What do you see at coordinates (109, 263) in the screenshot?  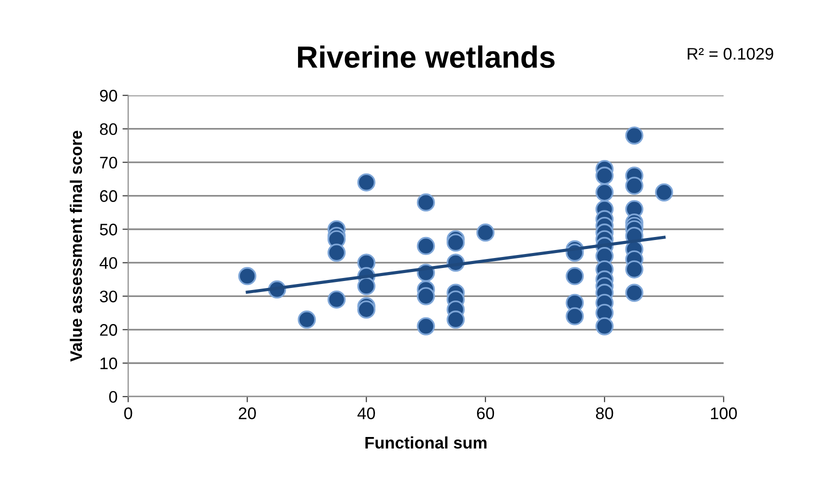 I see `y-tick-label: 40` at bounding box center [109, 263].